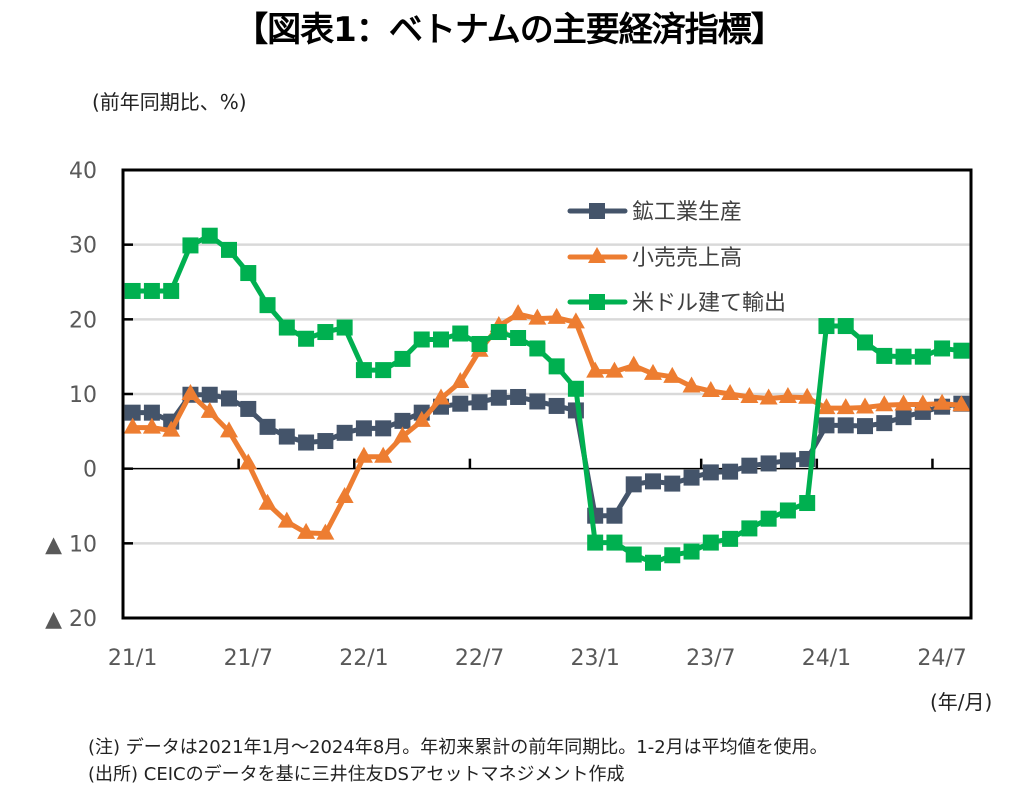  Describe the element at coordinates (709, 303) in the screenshot. I see `legend-label: 米ドル建て輸出` at that location.